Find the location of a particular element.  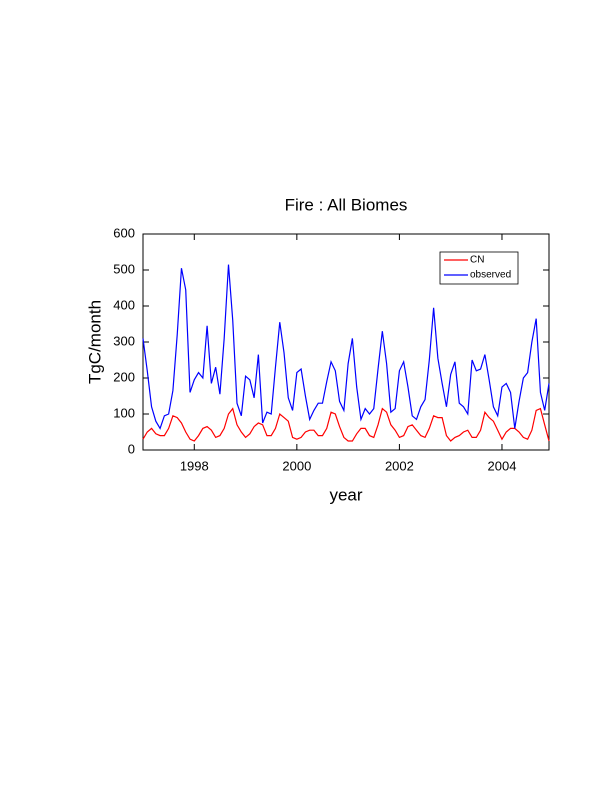

y-axis-label: TgC/month is located at coordinates (94, 342).